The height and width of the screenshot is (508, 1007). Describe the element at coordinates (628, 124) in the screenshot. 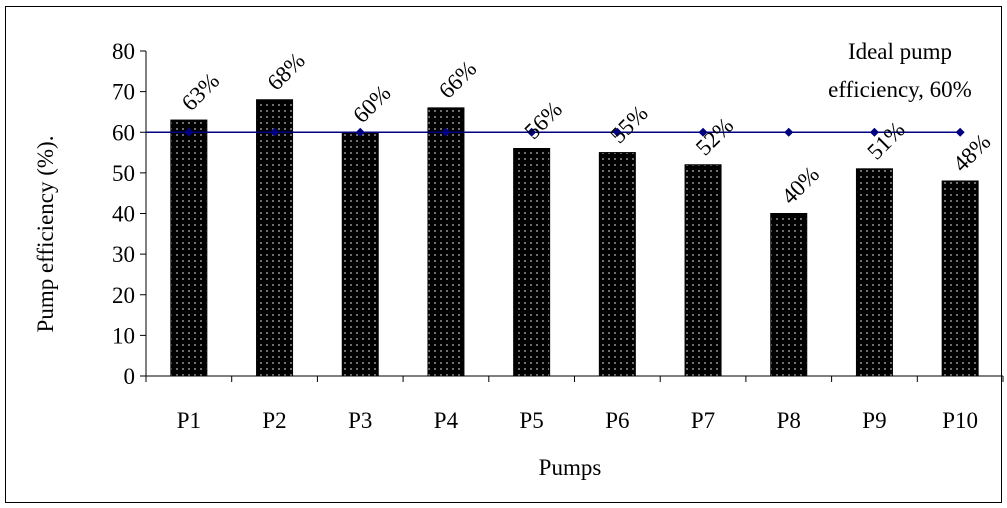

I see `data-label-P6: 55%` at that location.